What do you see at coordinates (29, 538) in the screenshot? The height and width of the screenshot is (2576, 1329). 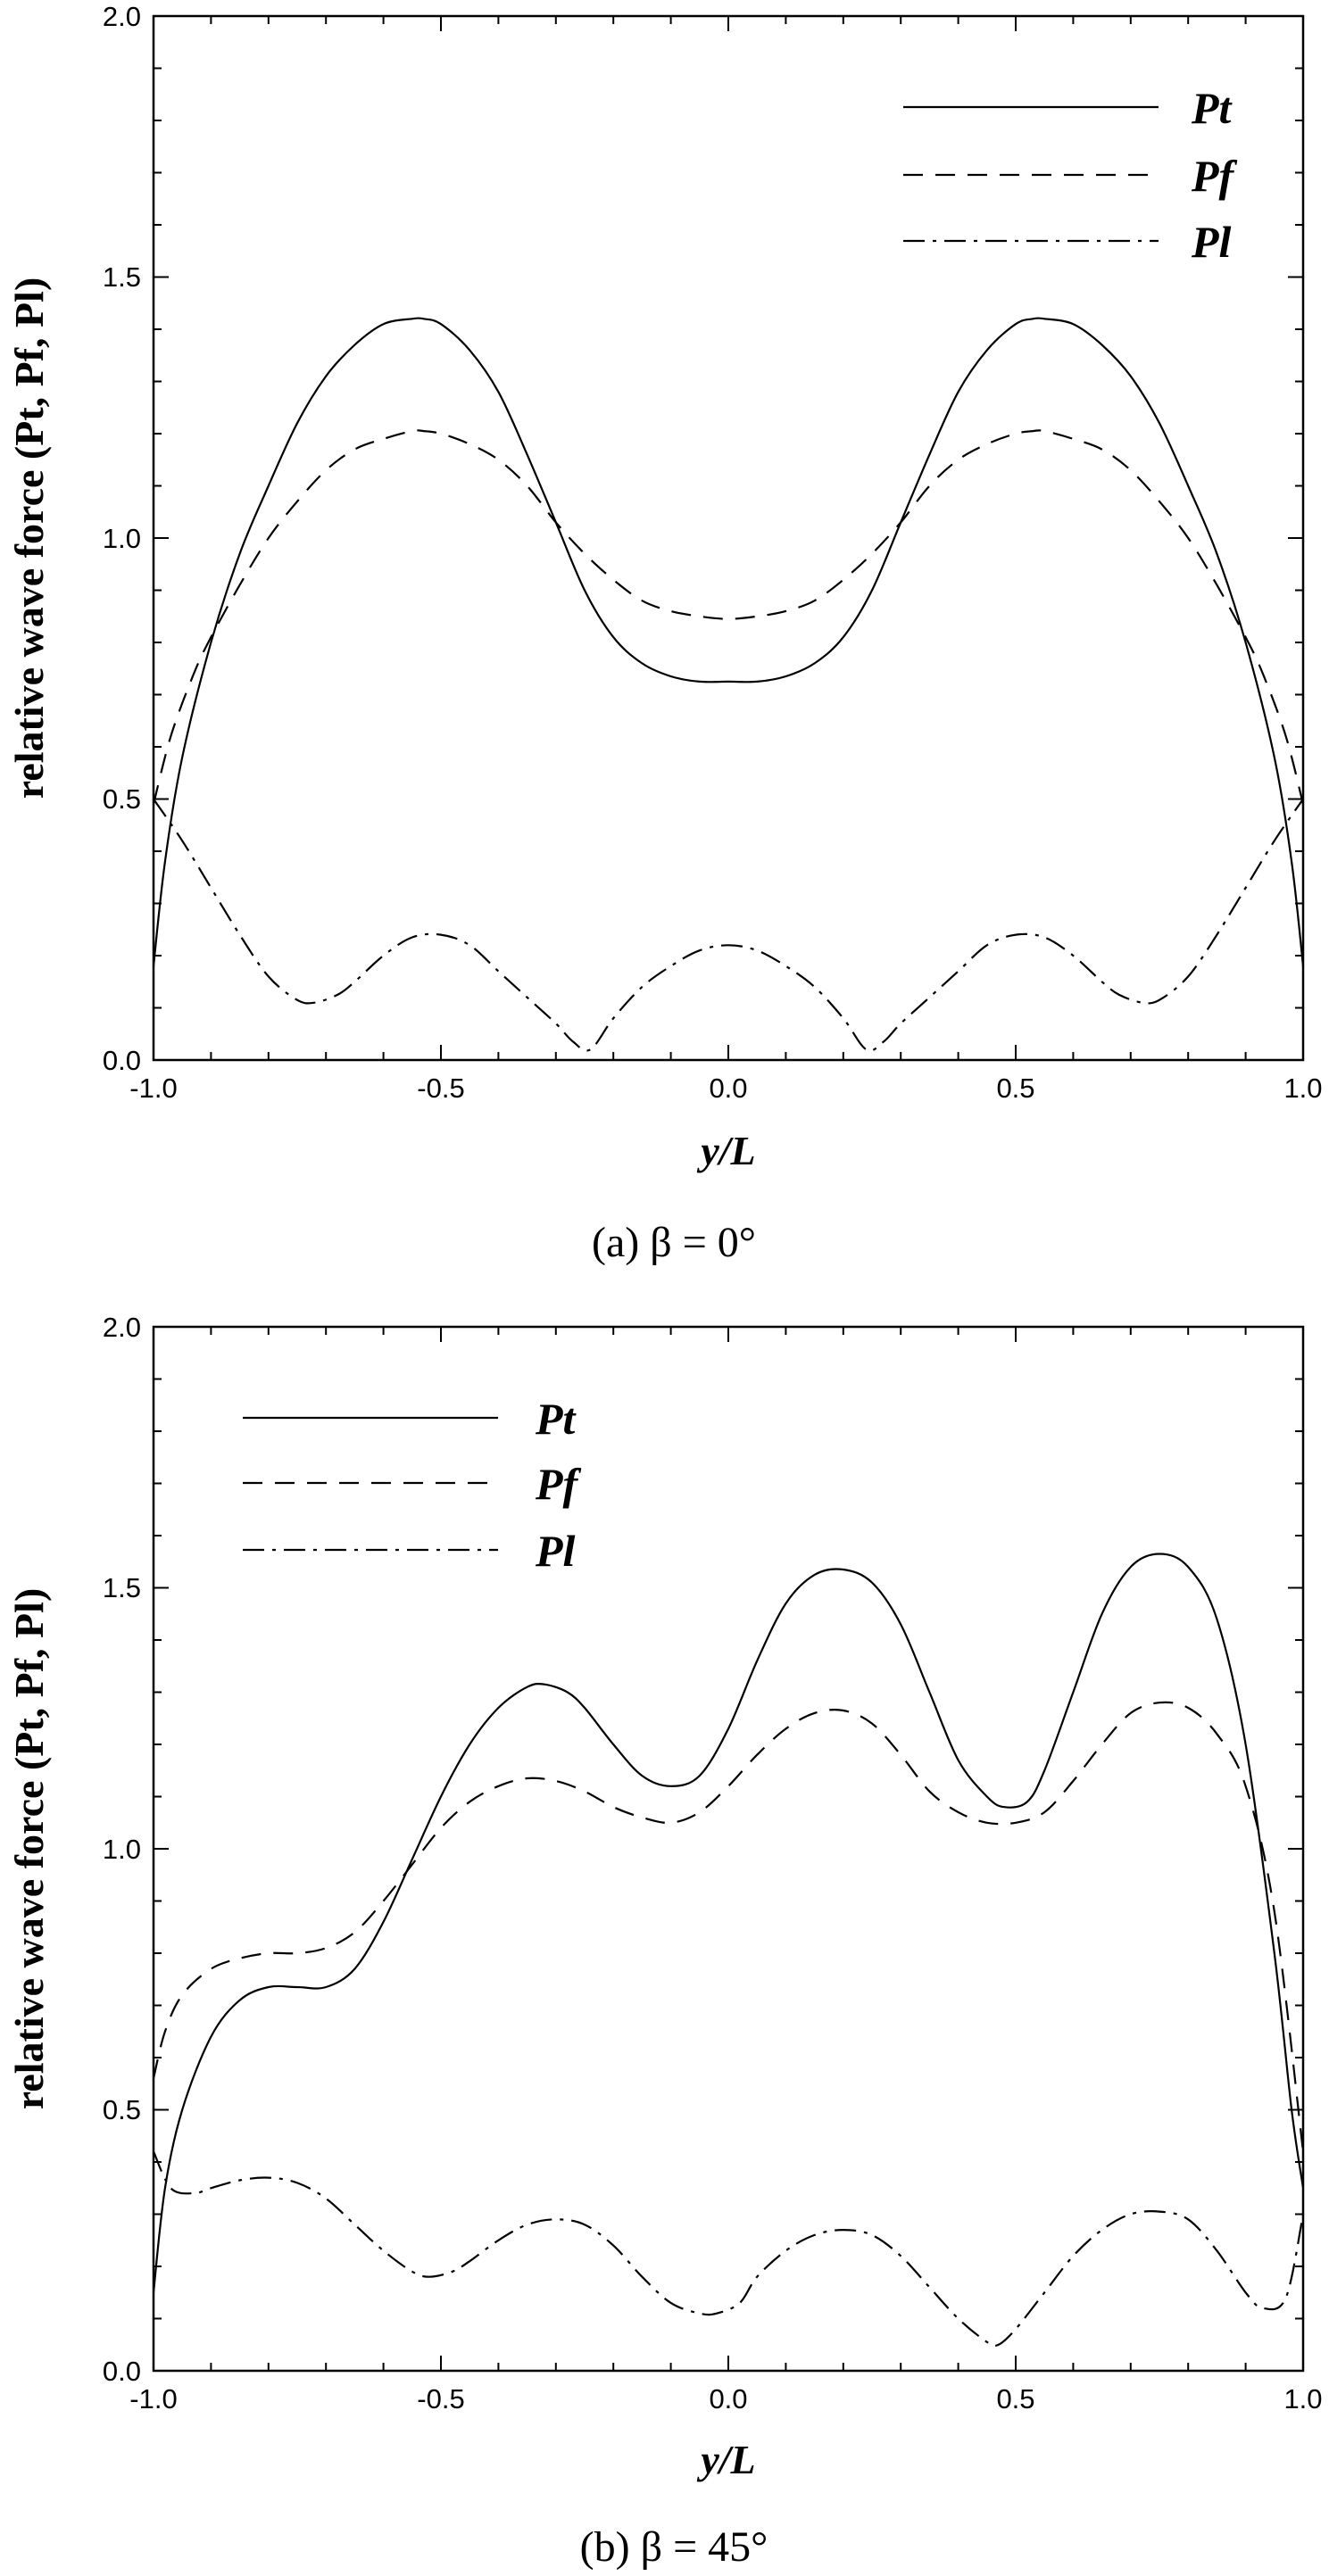 I see `panel-a-y-axis-title: relative wave force (Pt, Pf, Pl)` at bounding box center [29, 538].